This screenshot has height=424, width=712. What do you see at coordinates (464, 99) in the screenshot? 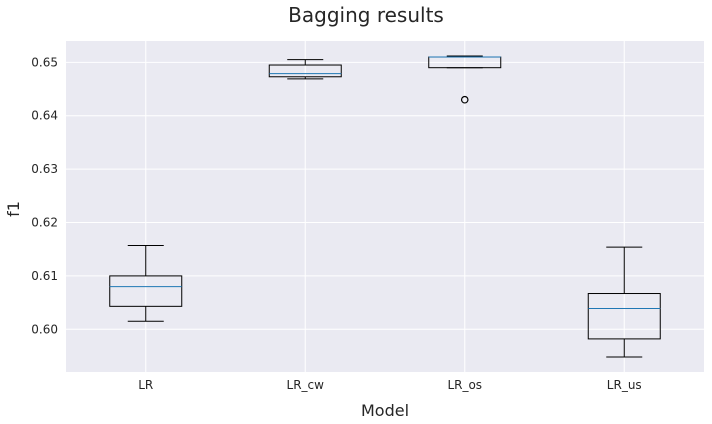
I see `outlier-point` at bounding box center [464, 99].